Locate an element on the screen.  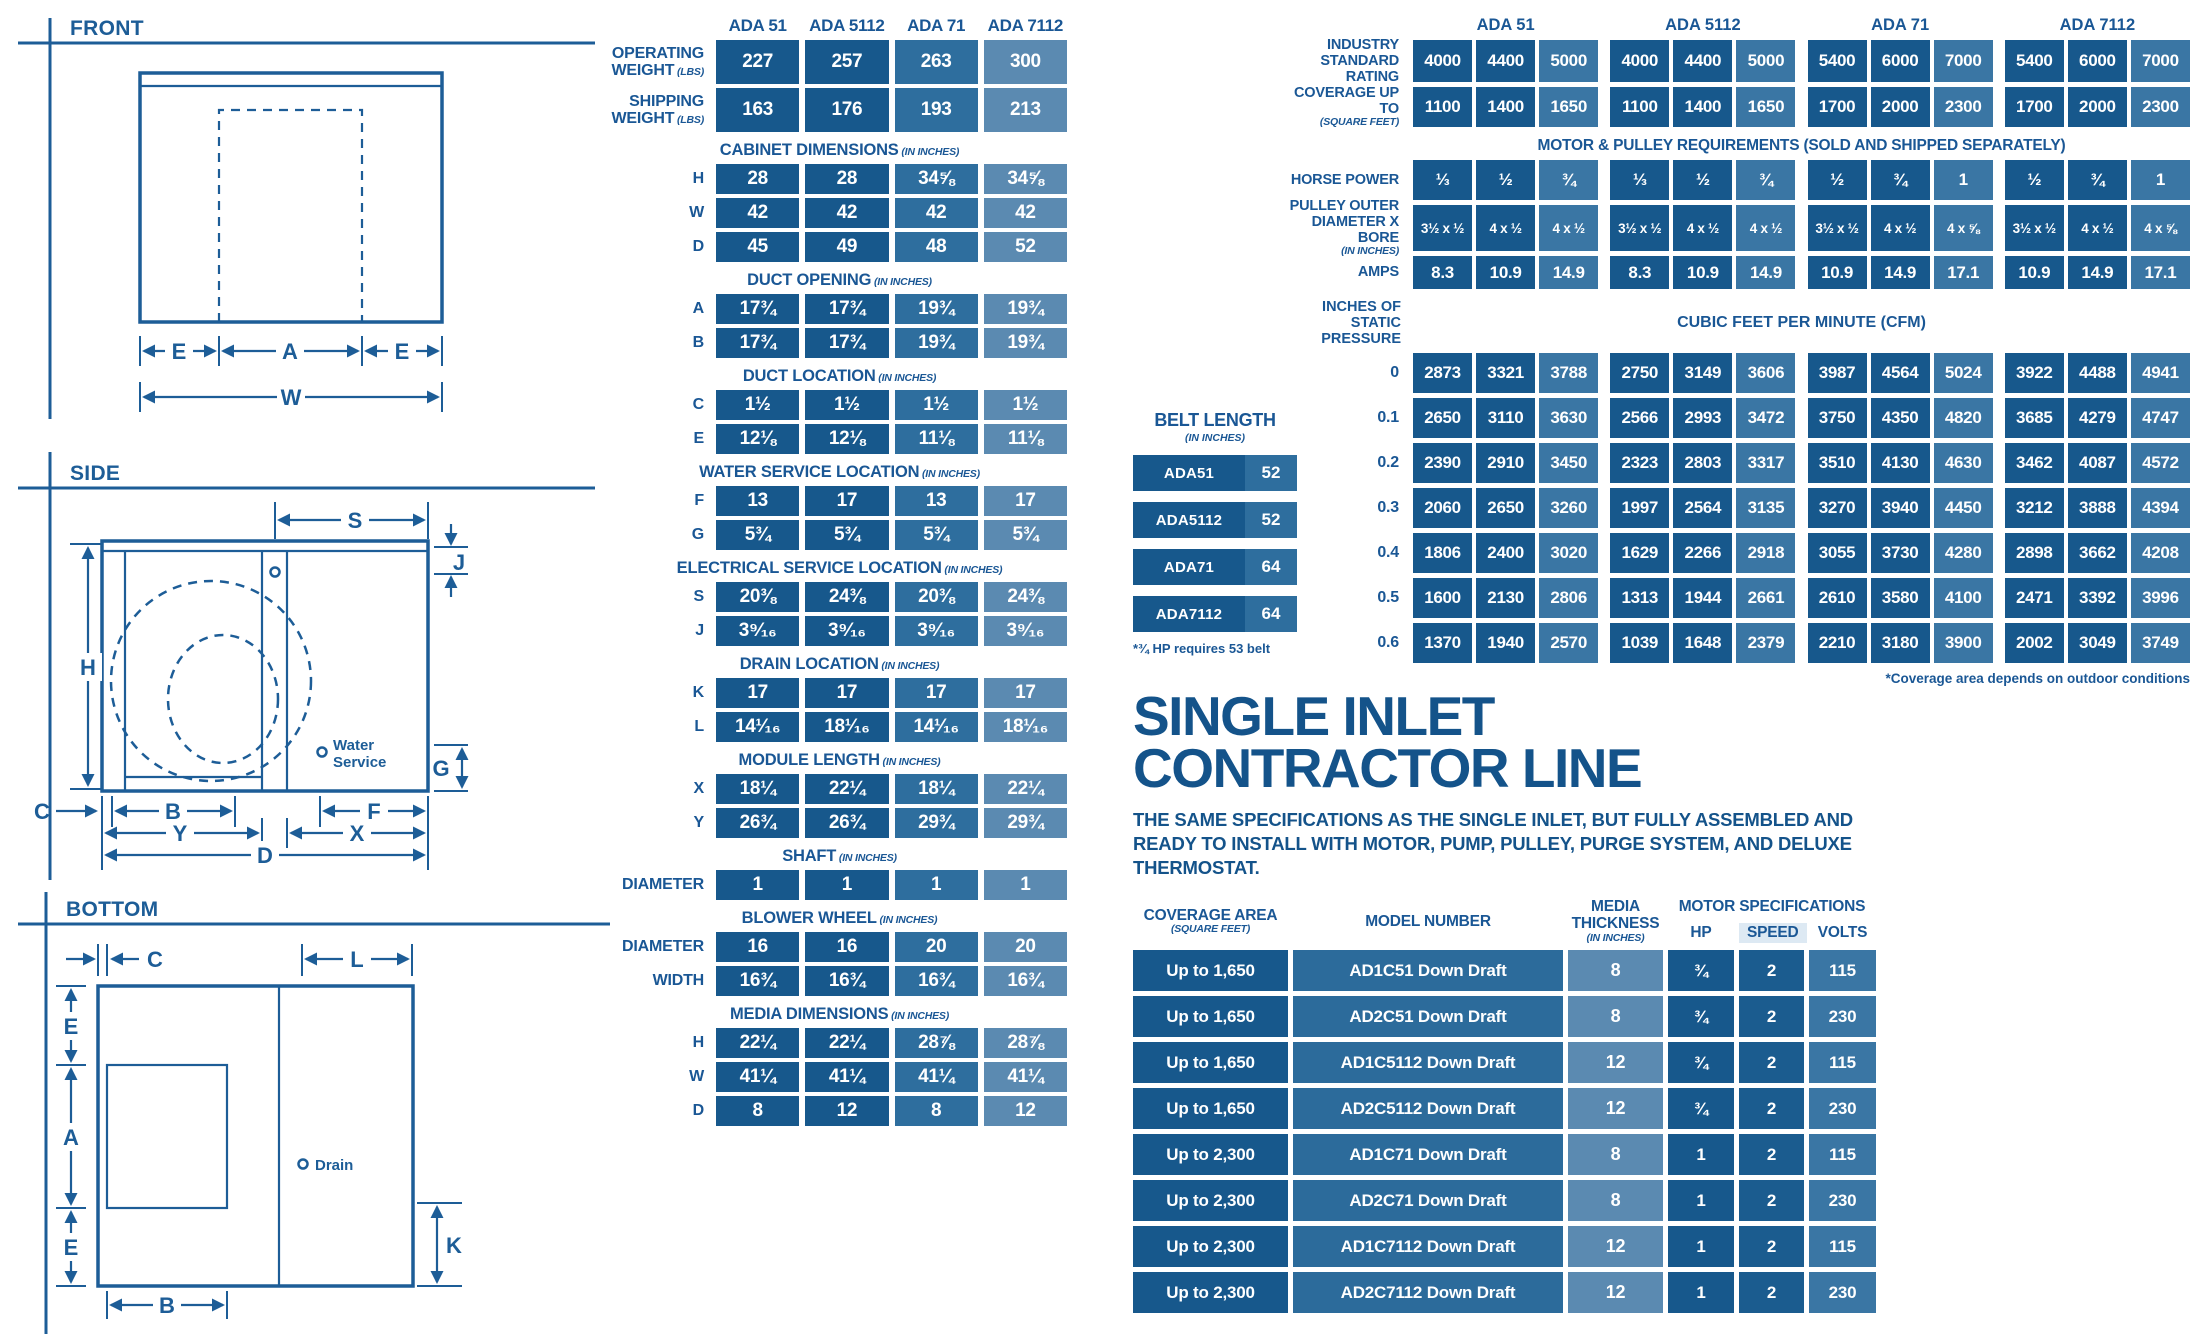
spec-row-label: F is located at coordinates (661, 501).